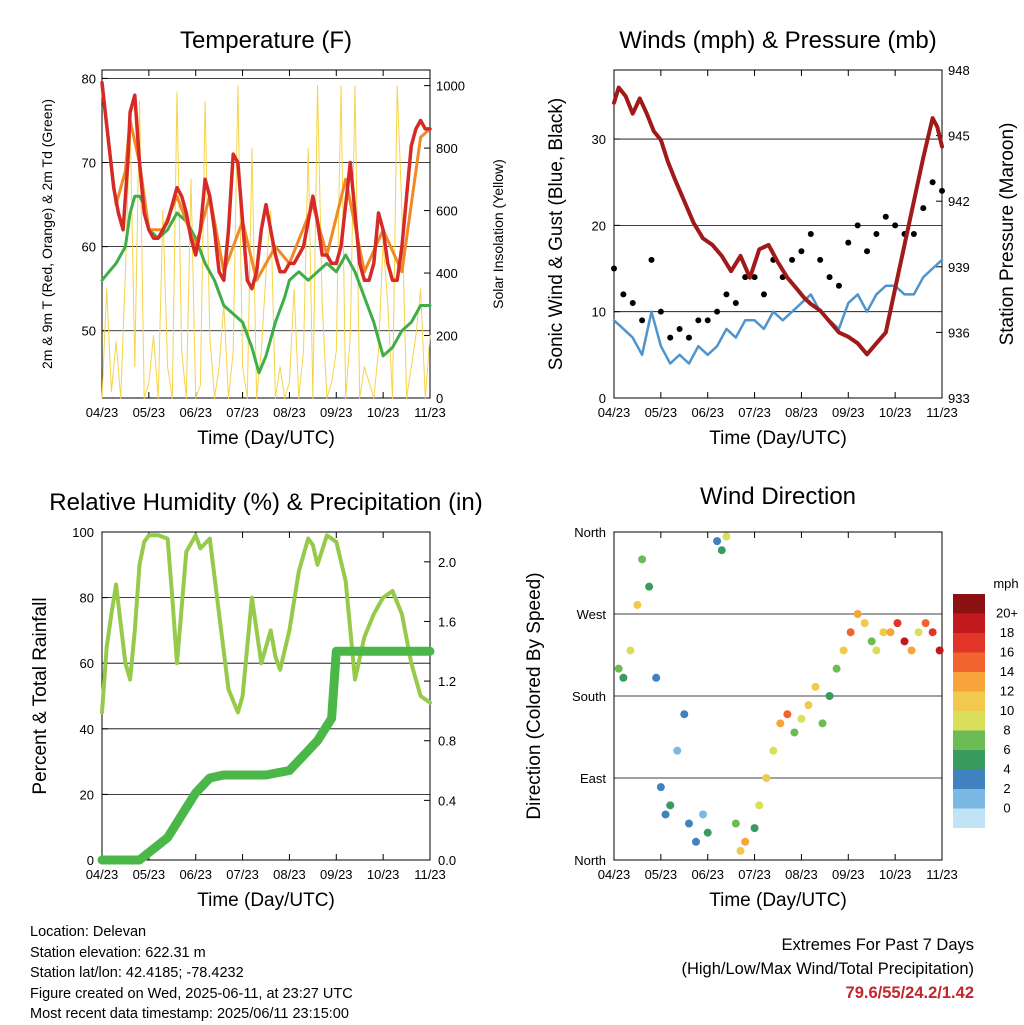 The width and height of the screenshot is (1024, 1025). What do you see at coordinates (599, 225) in the screenshot?
I see `y-tick-label: 20` at bounding box center [599, 225].